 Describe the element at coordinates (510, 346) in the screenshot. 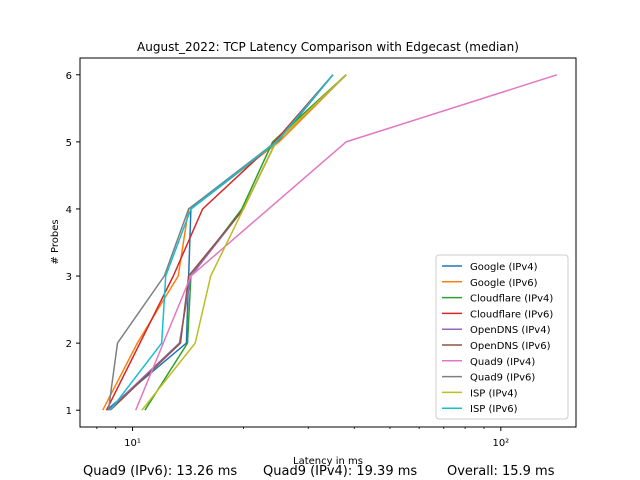

I see `legend-label-opendns-ipv6: OpenDNS (IPv6)` at that location.